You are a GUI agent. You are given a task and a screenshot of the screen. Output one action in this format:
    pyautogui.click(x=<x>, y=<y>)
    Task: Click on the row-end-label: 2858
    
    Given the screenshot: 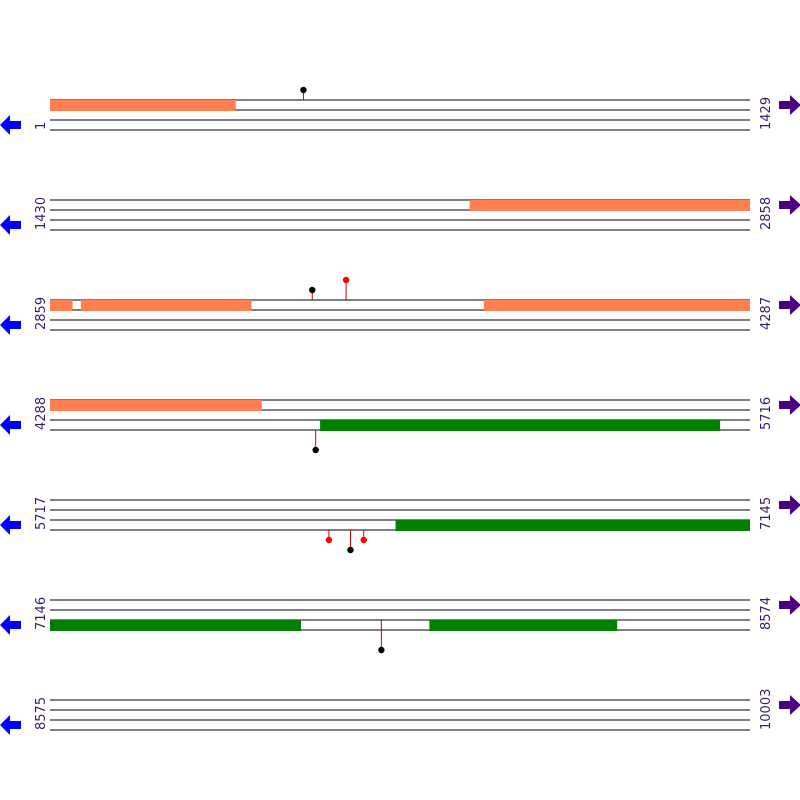 What is the action you would take?
    pyautogui.click(x=766, y=213)
    